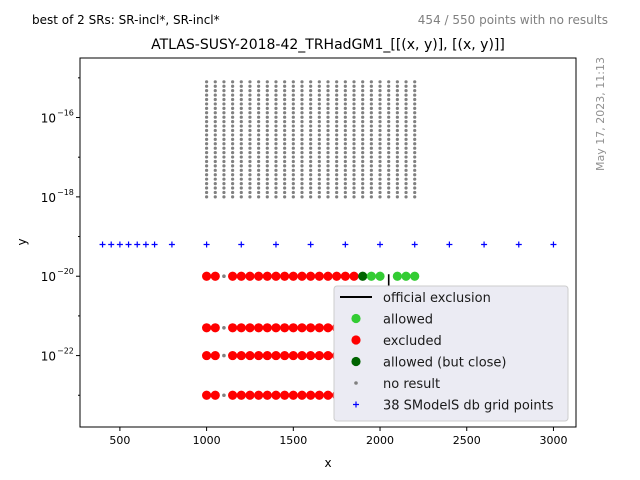 Image resolution: width=640 pixels, height=480 pixels. What do you see at coordinates (48, 198) in the screenshot?
I see `y-tick-label: 10` at bounding box center [48, 198].